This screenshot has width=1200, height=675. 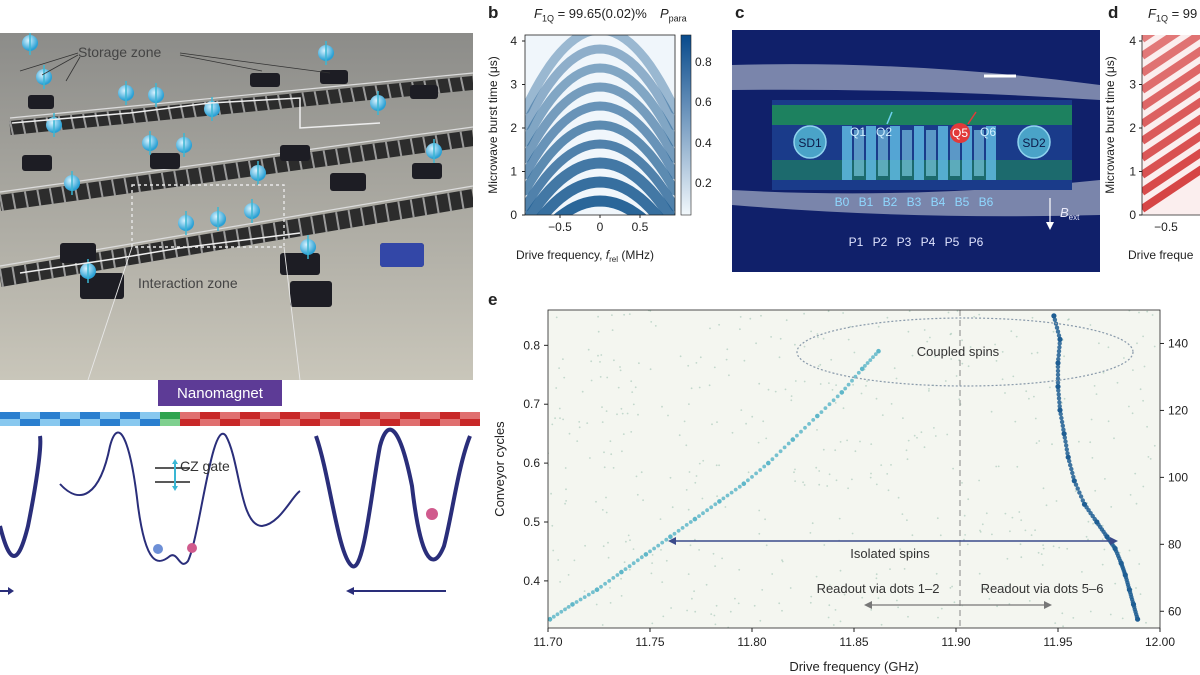 I want to click on spin-blue-small, so click(x=158, y=549).